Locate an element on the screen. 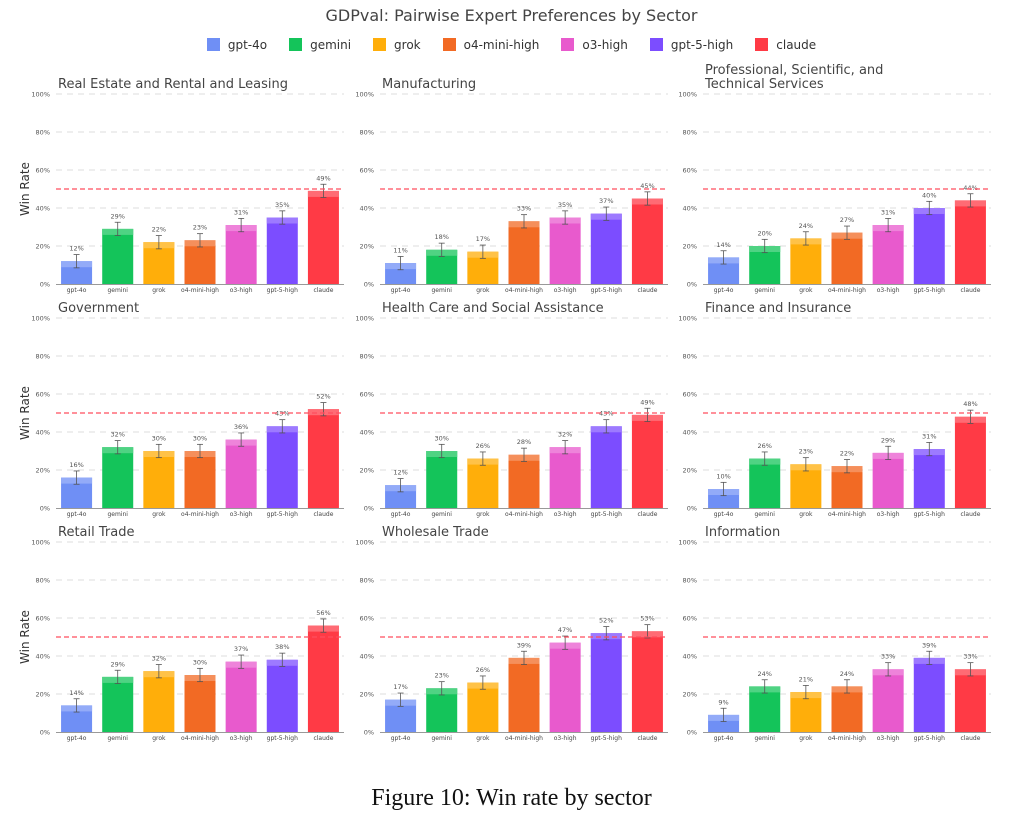 The height and width of the screenshot is (833, 1023). data-label: 23% is located at coordinates (200, 228).